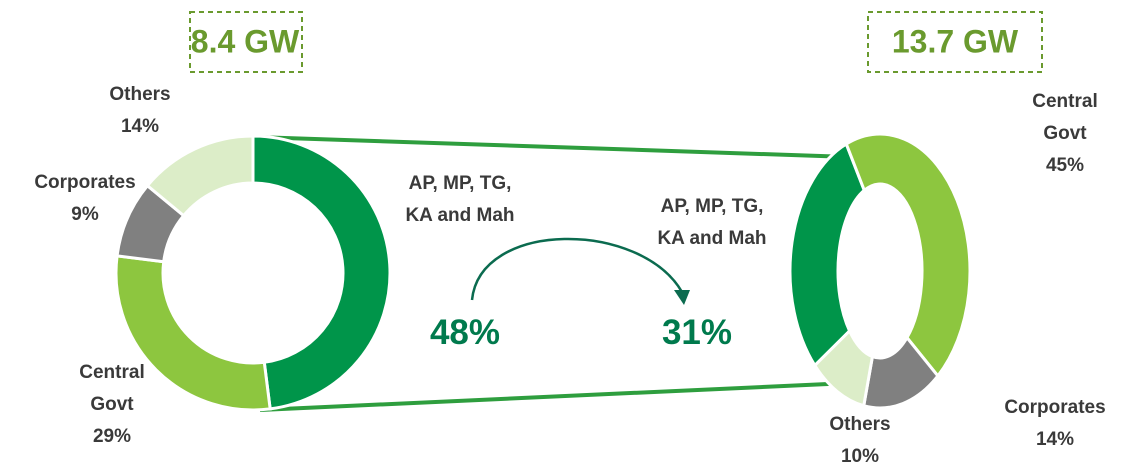 The height and width of the screenshot is (469, 1122). Describe the element at coordinates (1053, 424) in the screenshot. I see `slice-label: Corporates 14%` at that location.